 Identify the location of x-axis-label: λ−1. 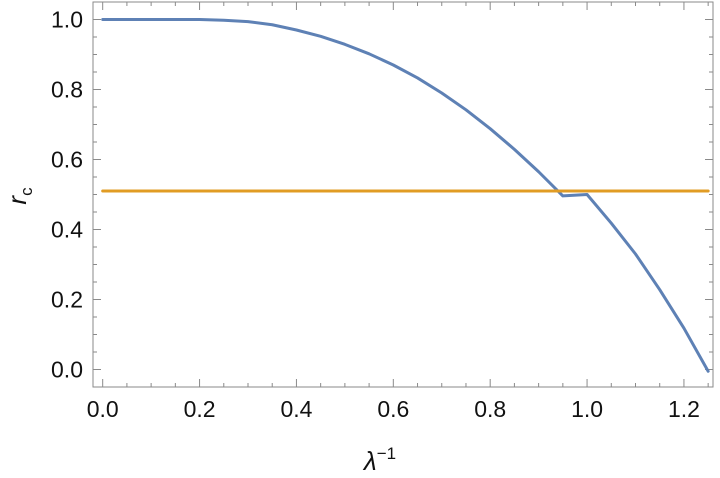
(379, 460).